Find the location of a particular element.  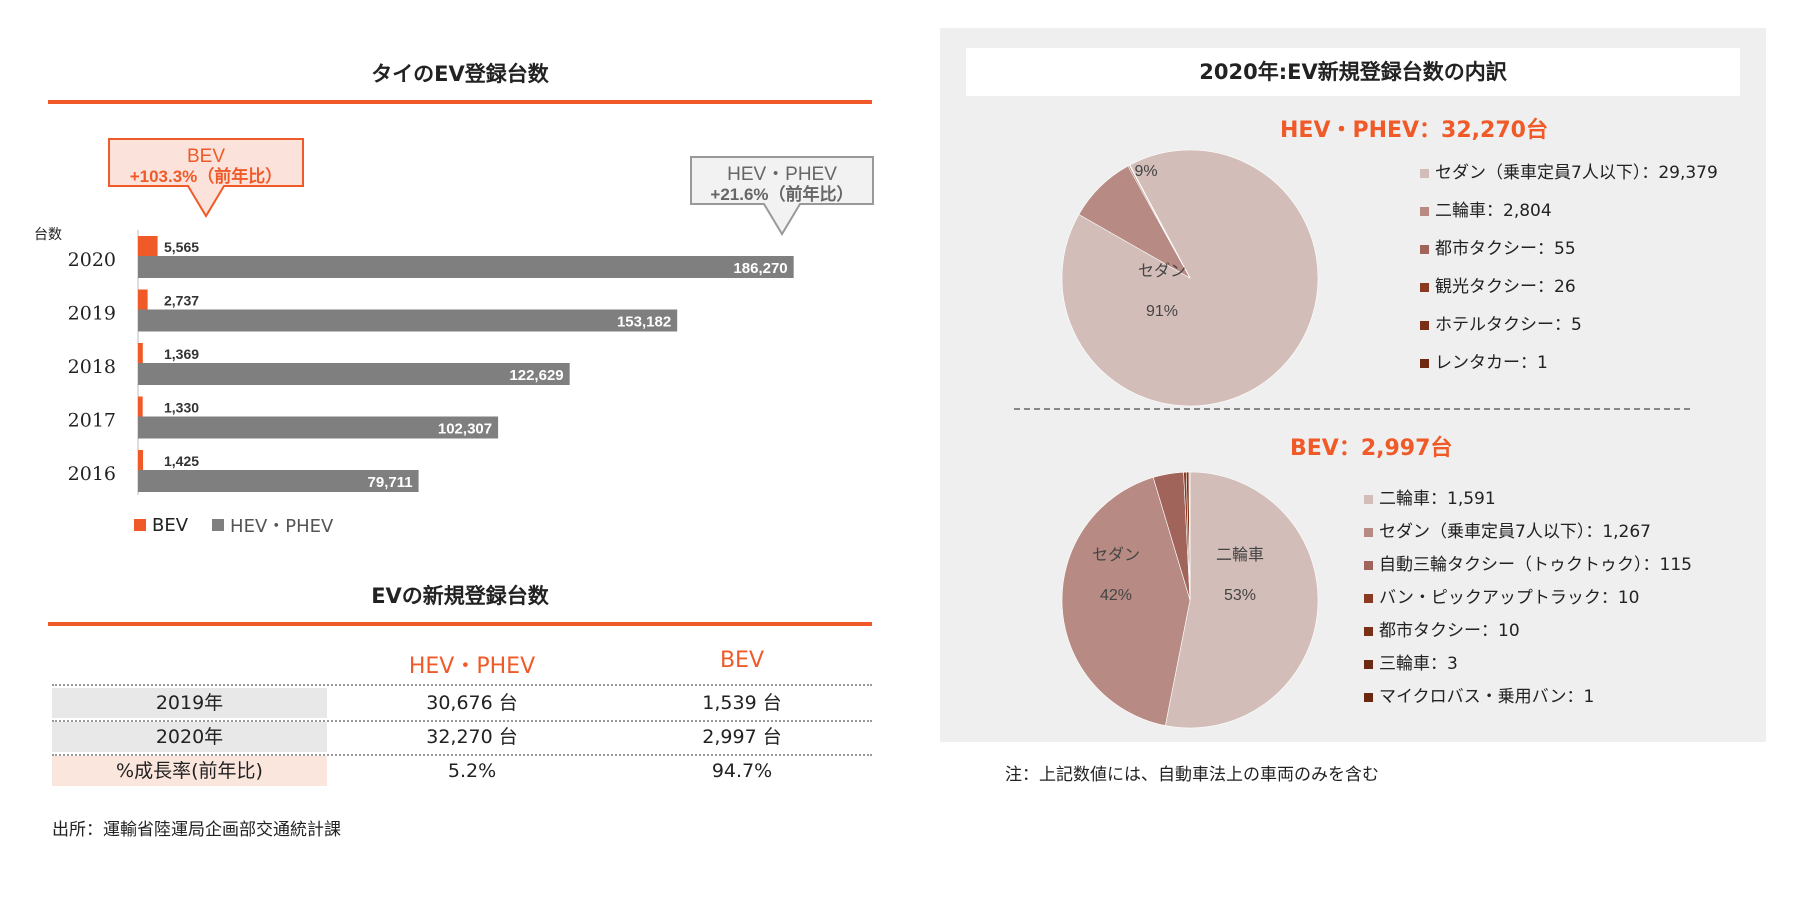

pie-legend-value: 2,804 is located at coordinates (1527, 211).